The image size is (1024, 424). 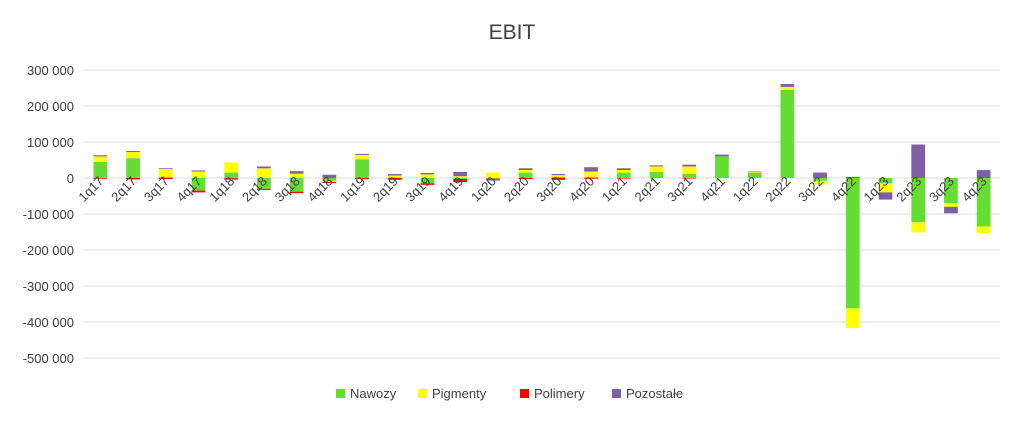 I want to click on y-tick-label: 200 000, so click(x=50, y=106).